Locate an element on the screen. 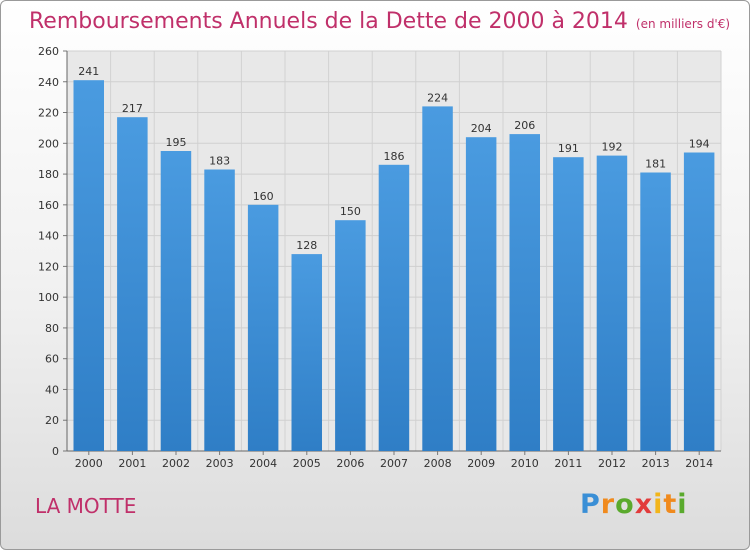 The width and height of the screenshot is (750, 550). y-tick-label: 100 is located at coordinates (48, 297).